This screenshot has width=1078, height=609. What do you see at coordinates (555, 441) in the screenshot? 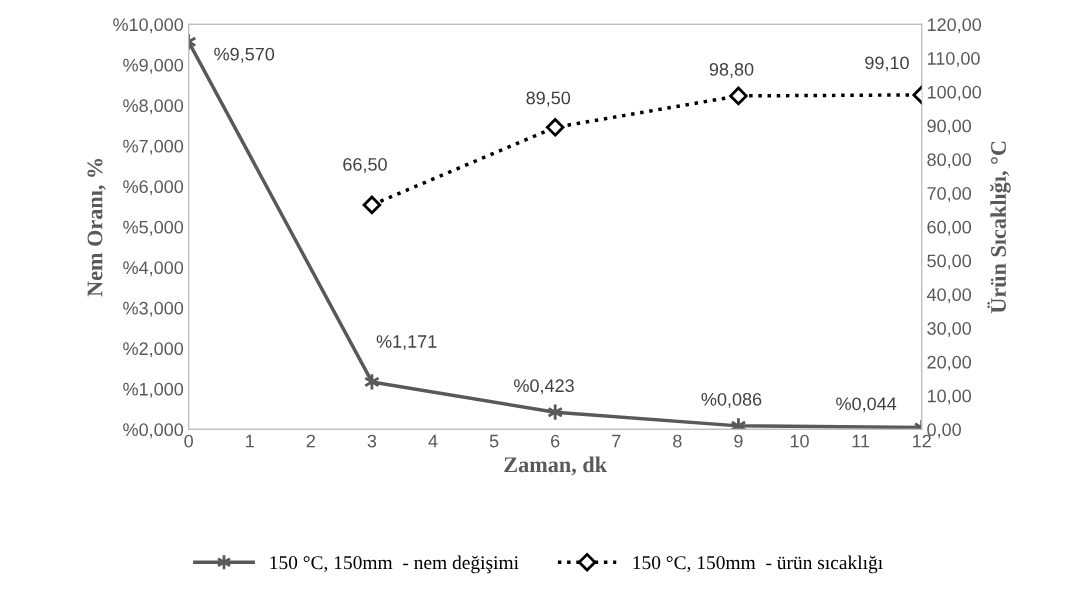
I see `x-tick-label: 6` at bounding box center [555, 441].